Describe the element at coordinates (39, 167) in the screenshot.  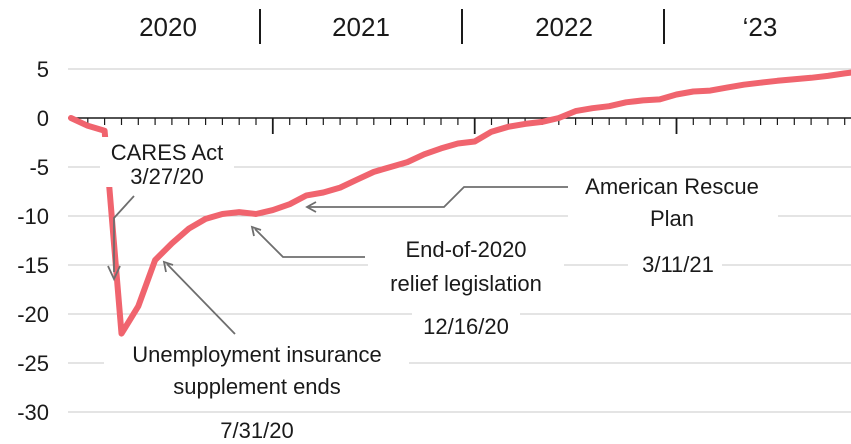
I see `y-tick-label: -5` at that location.